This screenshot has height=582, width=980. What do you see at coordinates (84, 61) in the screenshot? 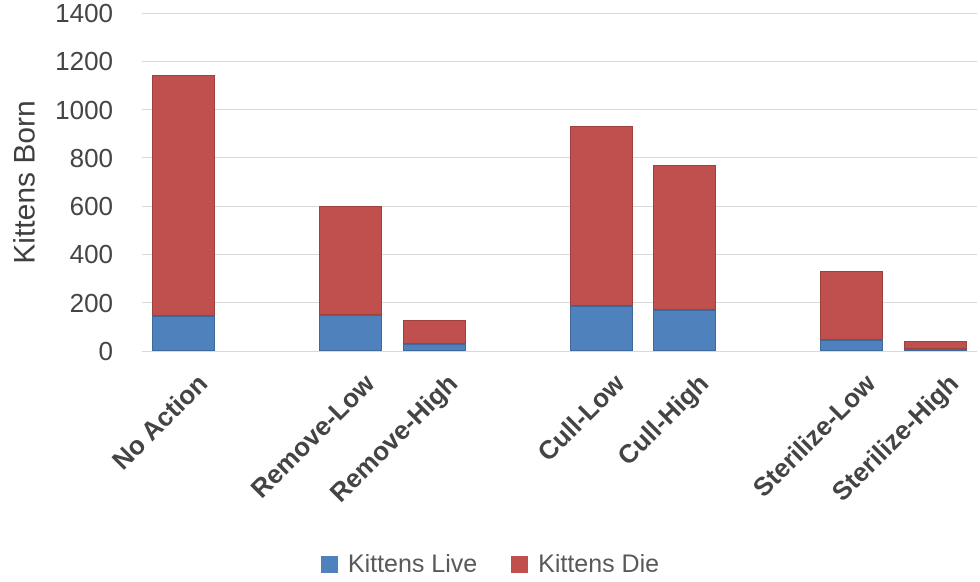
I see `y-axis-tick-label-1200: 1200` at bounding box center [84, 61].